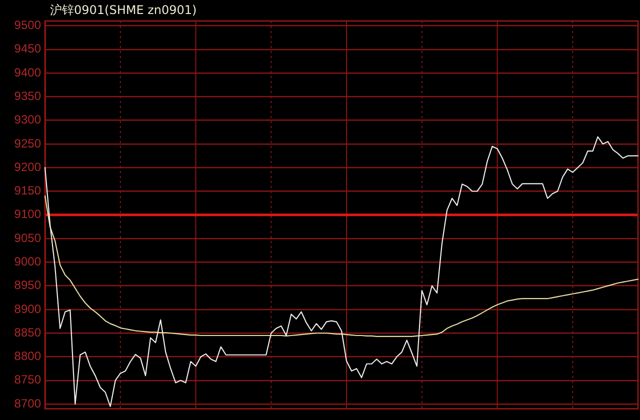  I want to click on y-tick-label: 8900, so click(28, 309).